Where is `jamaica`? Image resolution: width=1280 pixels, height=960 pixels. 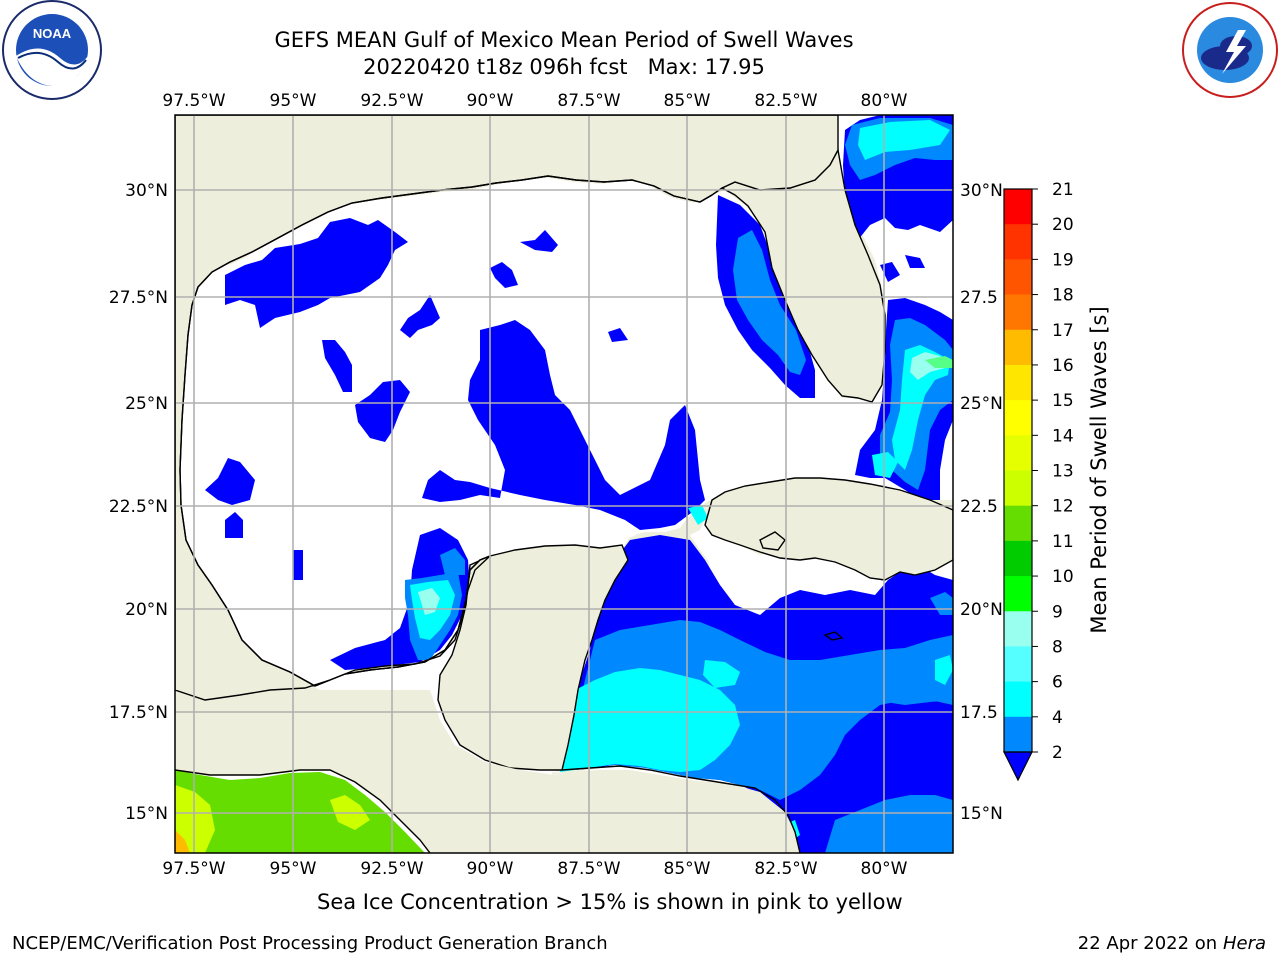 jamaica is located at coordinates (833, 636).